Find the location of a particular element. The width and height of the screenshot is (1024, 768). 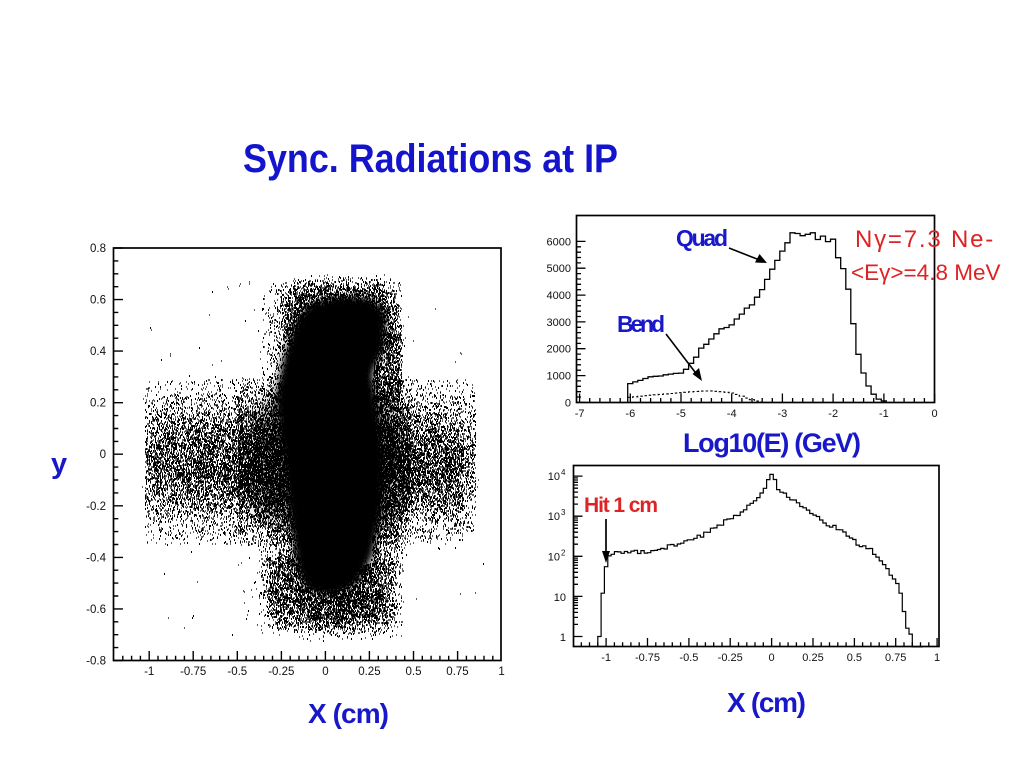

svg-text: 0.6 is located at coordinates (98, 301).